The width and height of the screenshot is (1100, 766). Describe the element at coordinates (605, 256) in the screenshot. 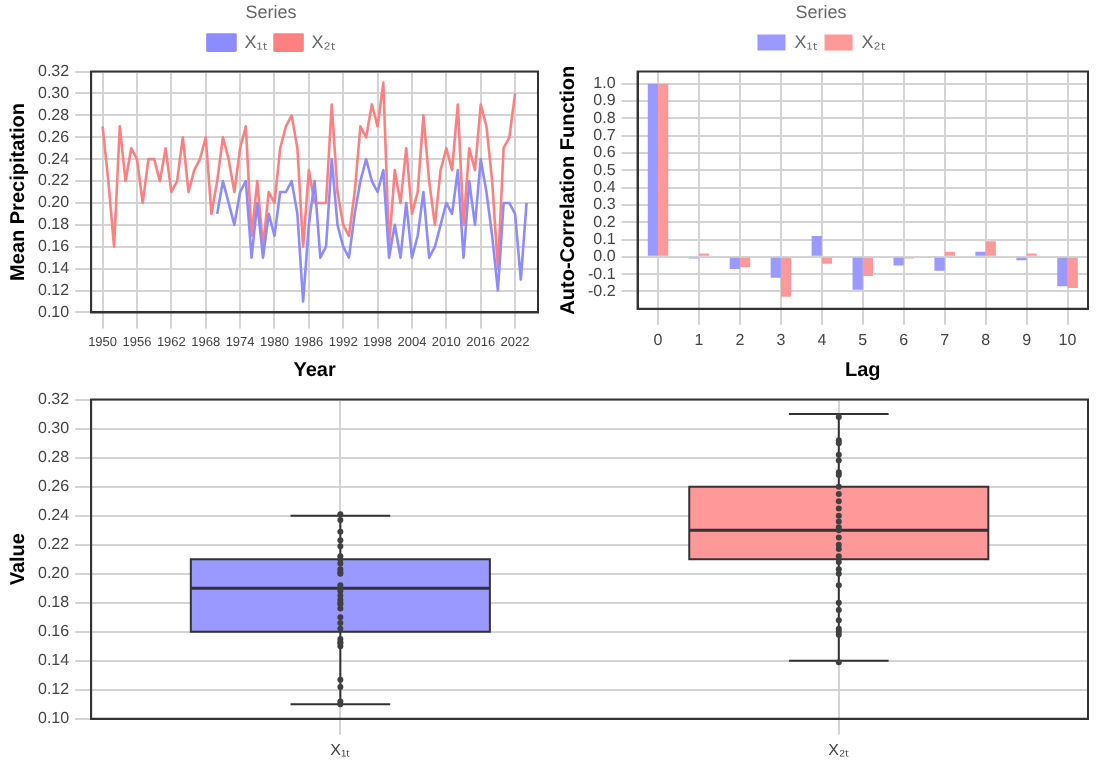

I see `y-tick-label: 0.0` at that location.